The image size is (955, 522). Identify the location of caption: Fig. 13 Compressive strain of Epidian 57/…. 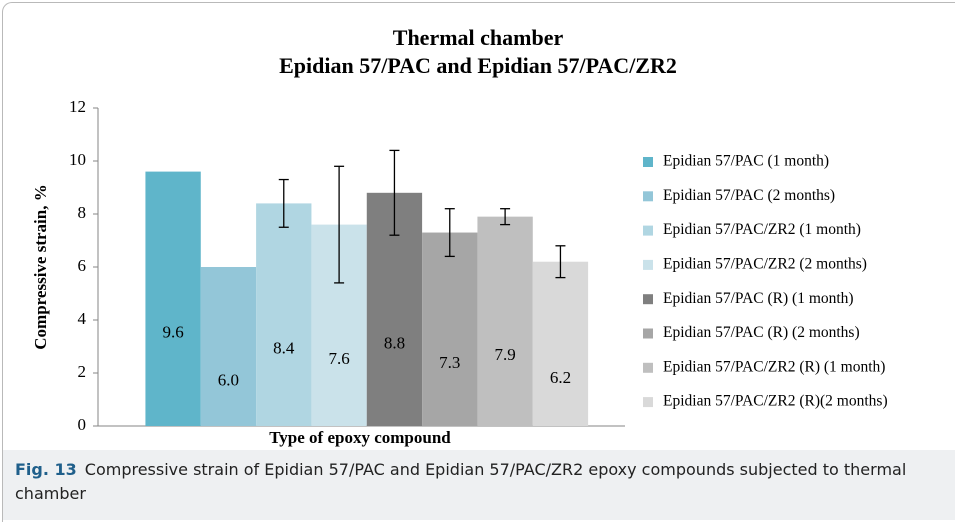
(479, 485).